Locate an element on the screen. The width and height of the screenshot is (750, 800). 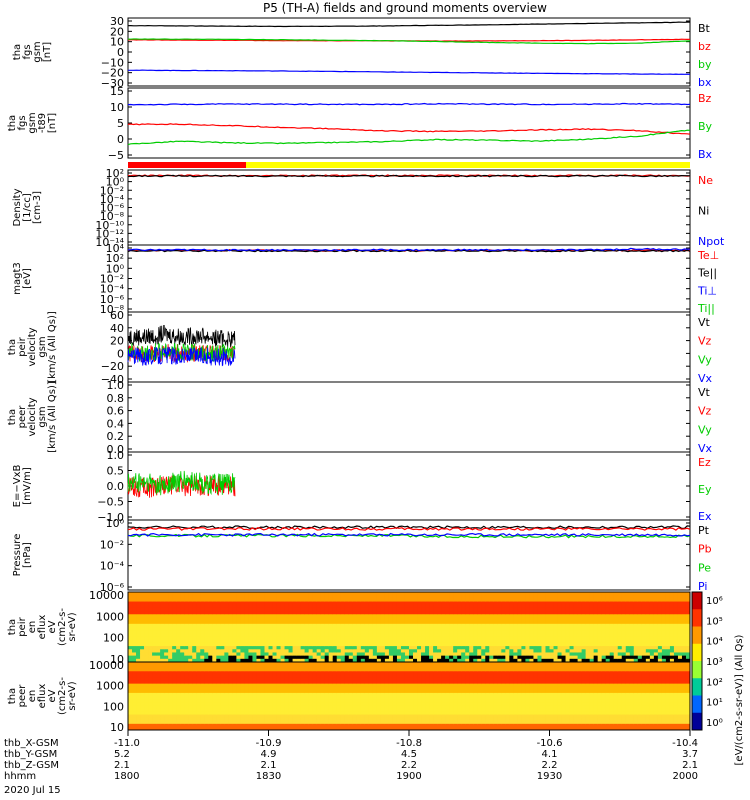
series-line-Ey is located at coordinates (181, 483).